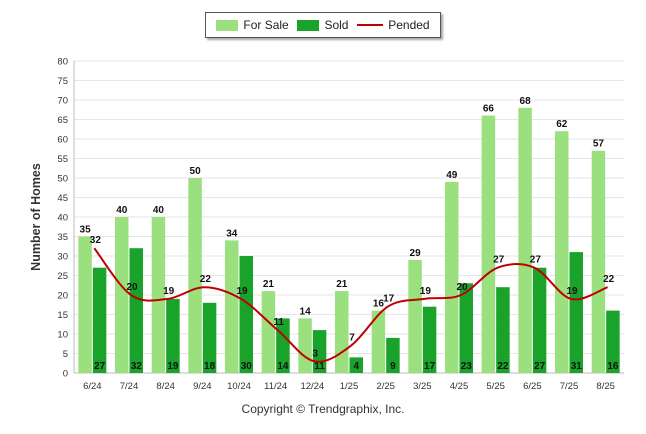  I want to click on data-label-for-sale: 16, so click(379, 304).